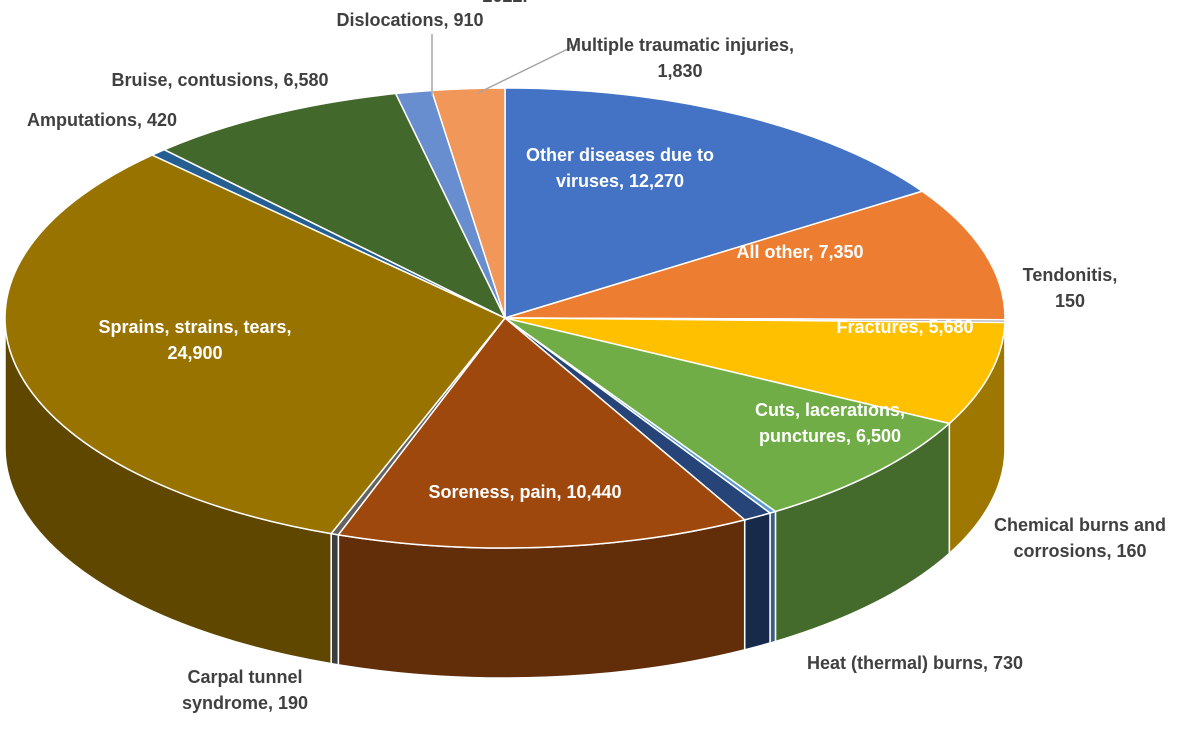 The width and height of the screenshot is (1190, 734). What do you see at coordinates (410, 20) in the screenshot?
I see `data-label: Dislocations, 910` at bounding box center [410, 20].